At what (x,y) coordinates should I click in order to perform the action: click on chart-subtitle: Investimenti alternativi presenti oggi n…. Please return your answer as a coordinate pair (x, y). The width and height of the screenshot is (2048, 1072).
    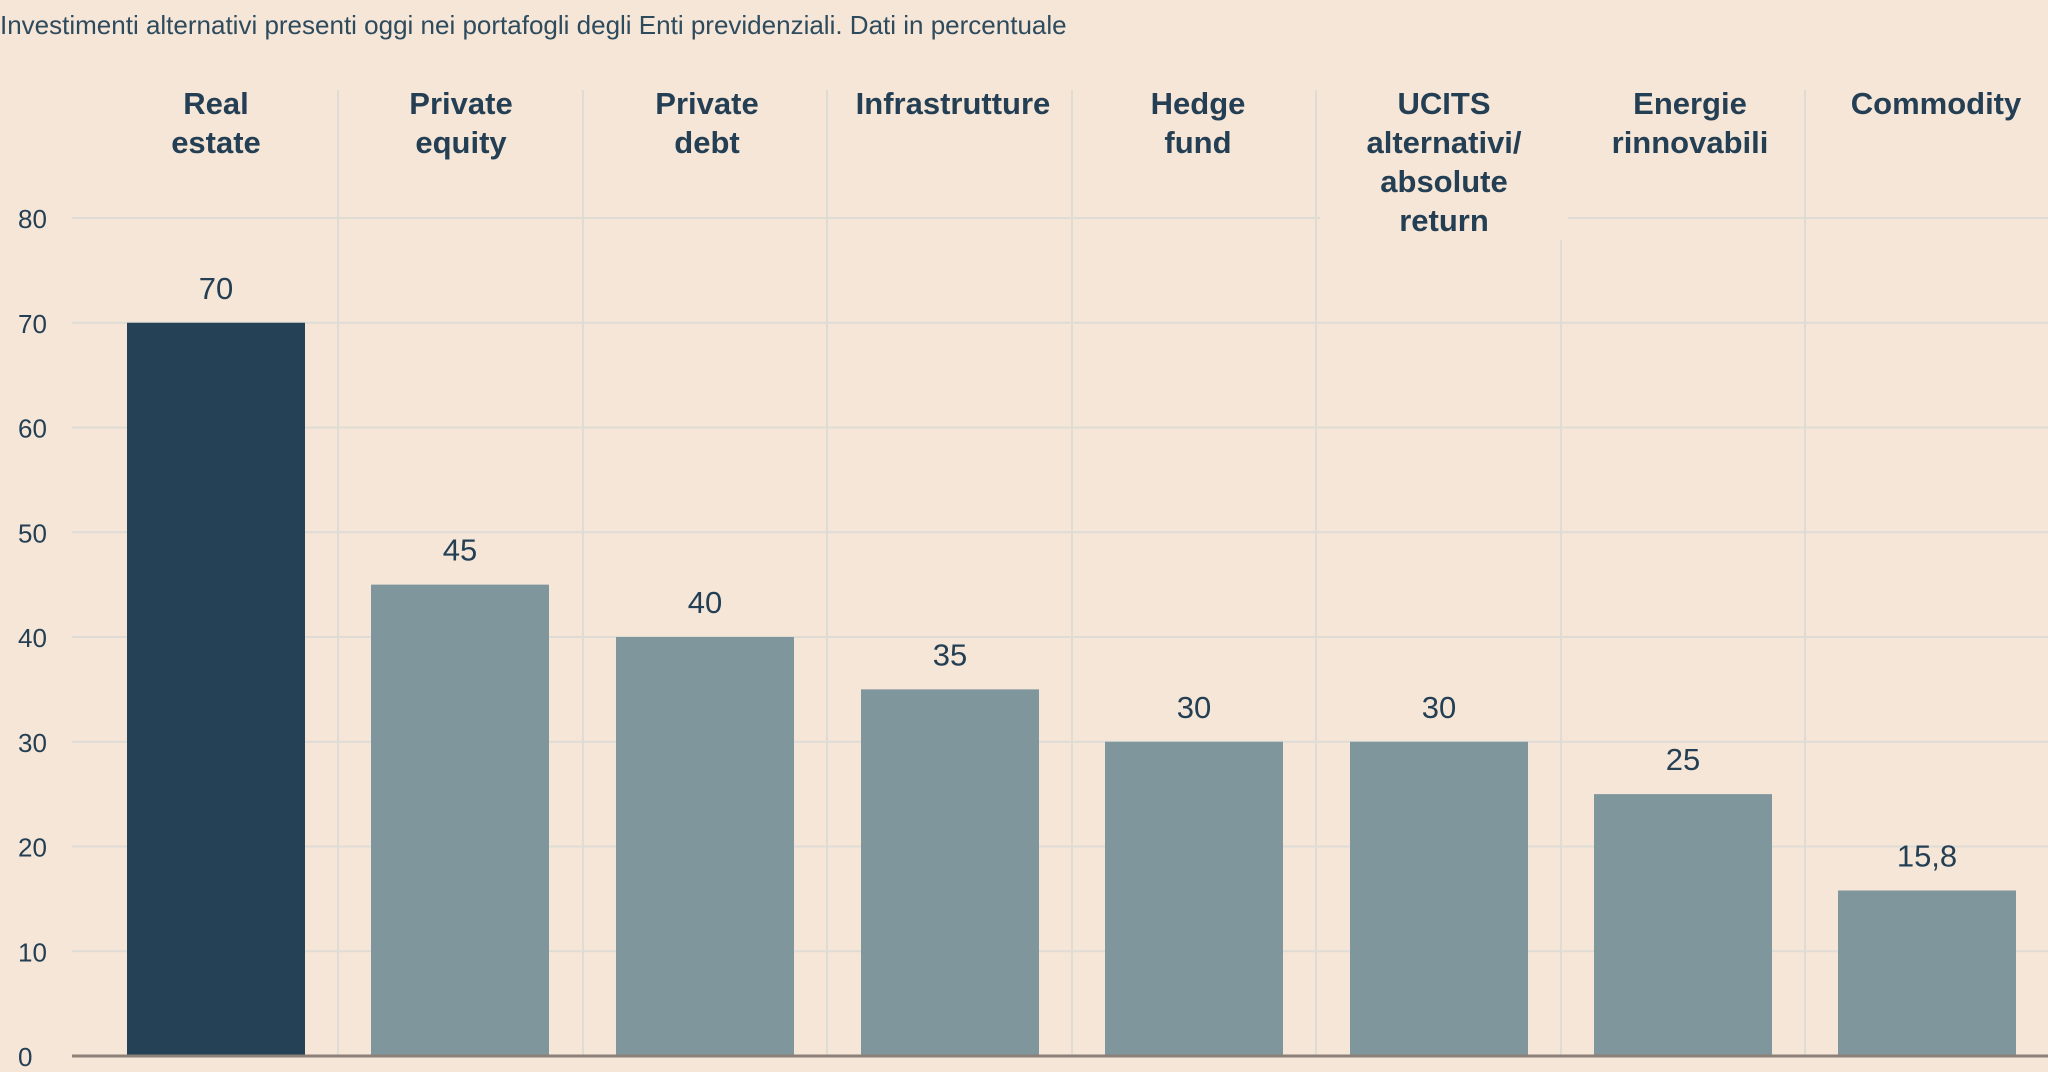
    Looking at the image, I should click on (533, 25).